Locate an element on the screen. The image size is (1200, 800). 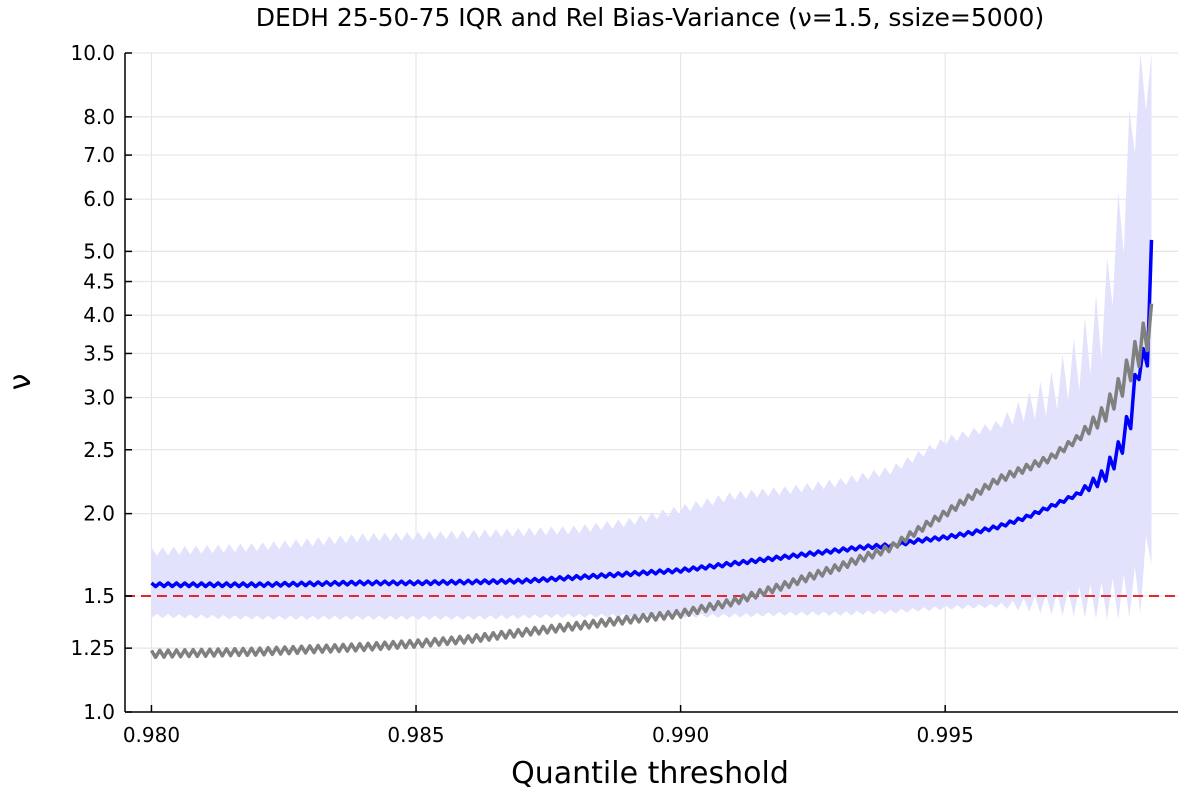
x-tick-label: 0.985 is located at coordinates (415, 735).